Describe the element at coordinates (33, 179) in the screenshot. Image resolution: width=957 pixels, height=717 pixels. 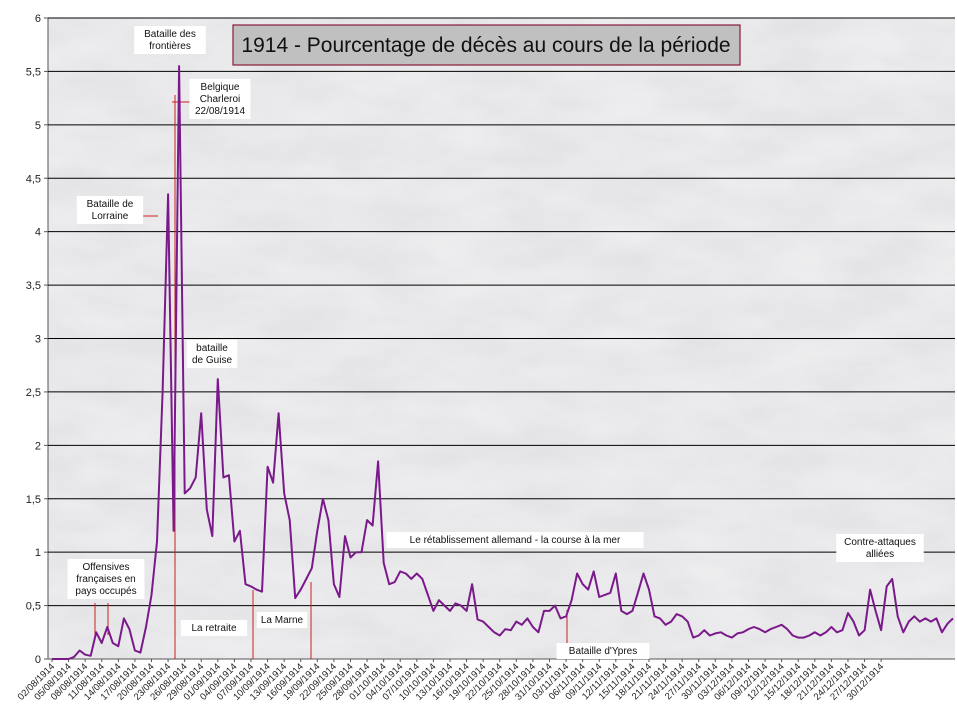
I see `y-tick-label: 4,5` at that location.